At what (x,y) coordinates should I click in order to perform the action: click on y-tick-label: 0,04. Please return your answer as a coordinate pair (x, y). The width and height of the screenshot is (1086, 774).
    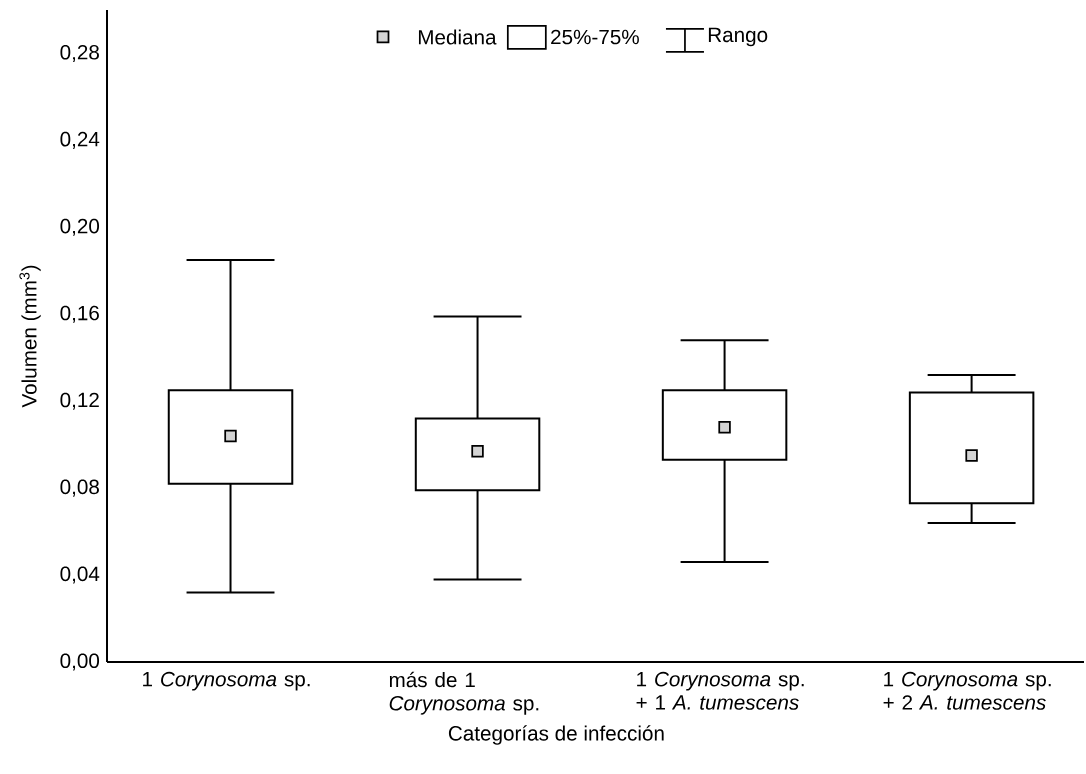
    Looking at the image, I should click on (80, 575).